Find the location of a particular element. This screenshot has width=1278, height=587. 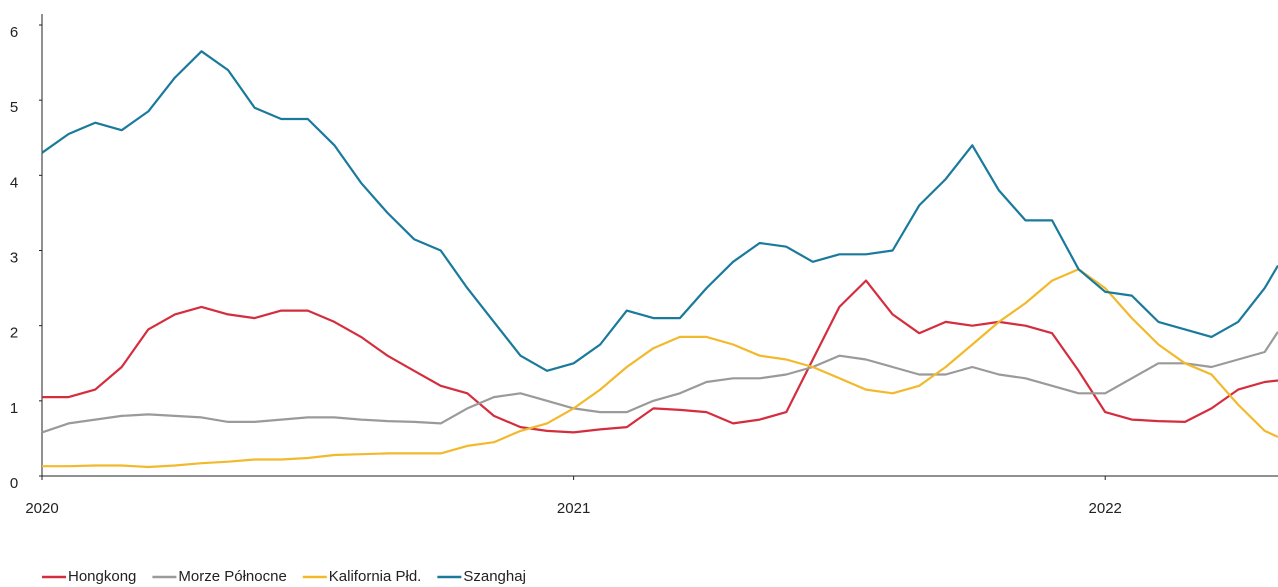

y-tick-label: 1 is located at coordinates (14, 408).